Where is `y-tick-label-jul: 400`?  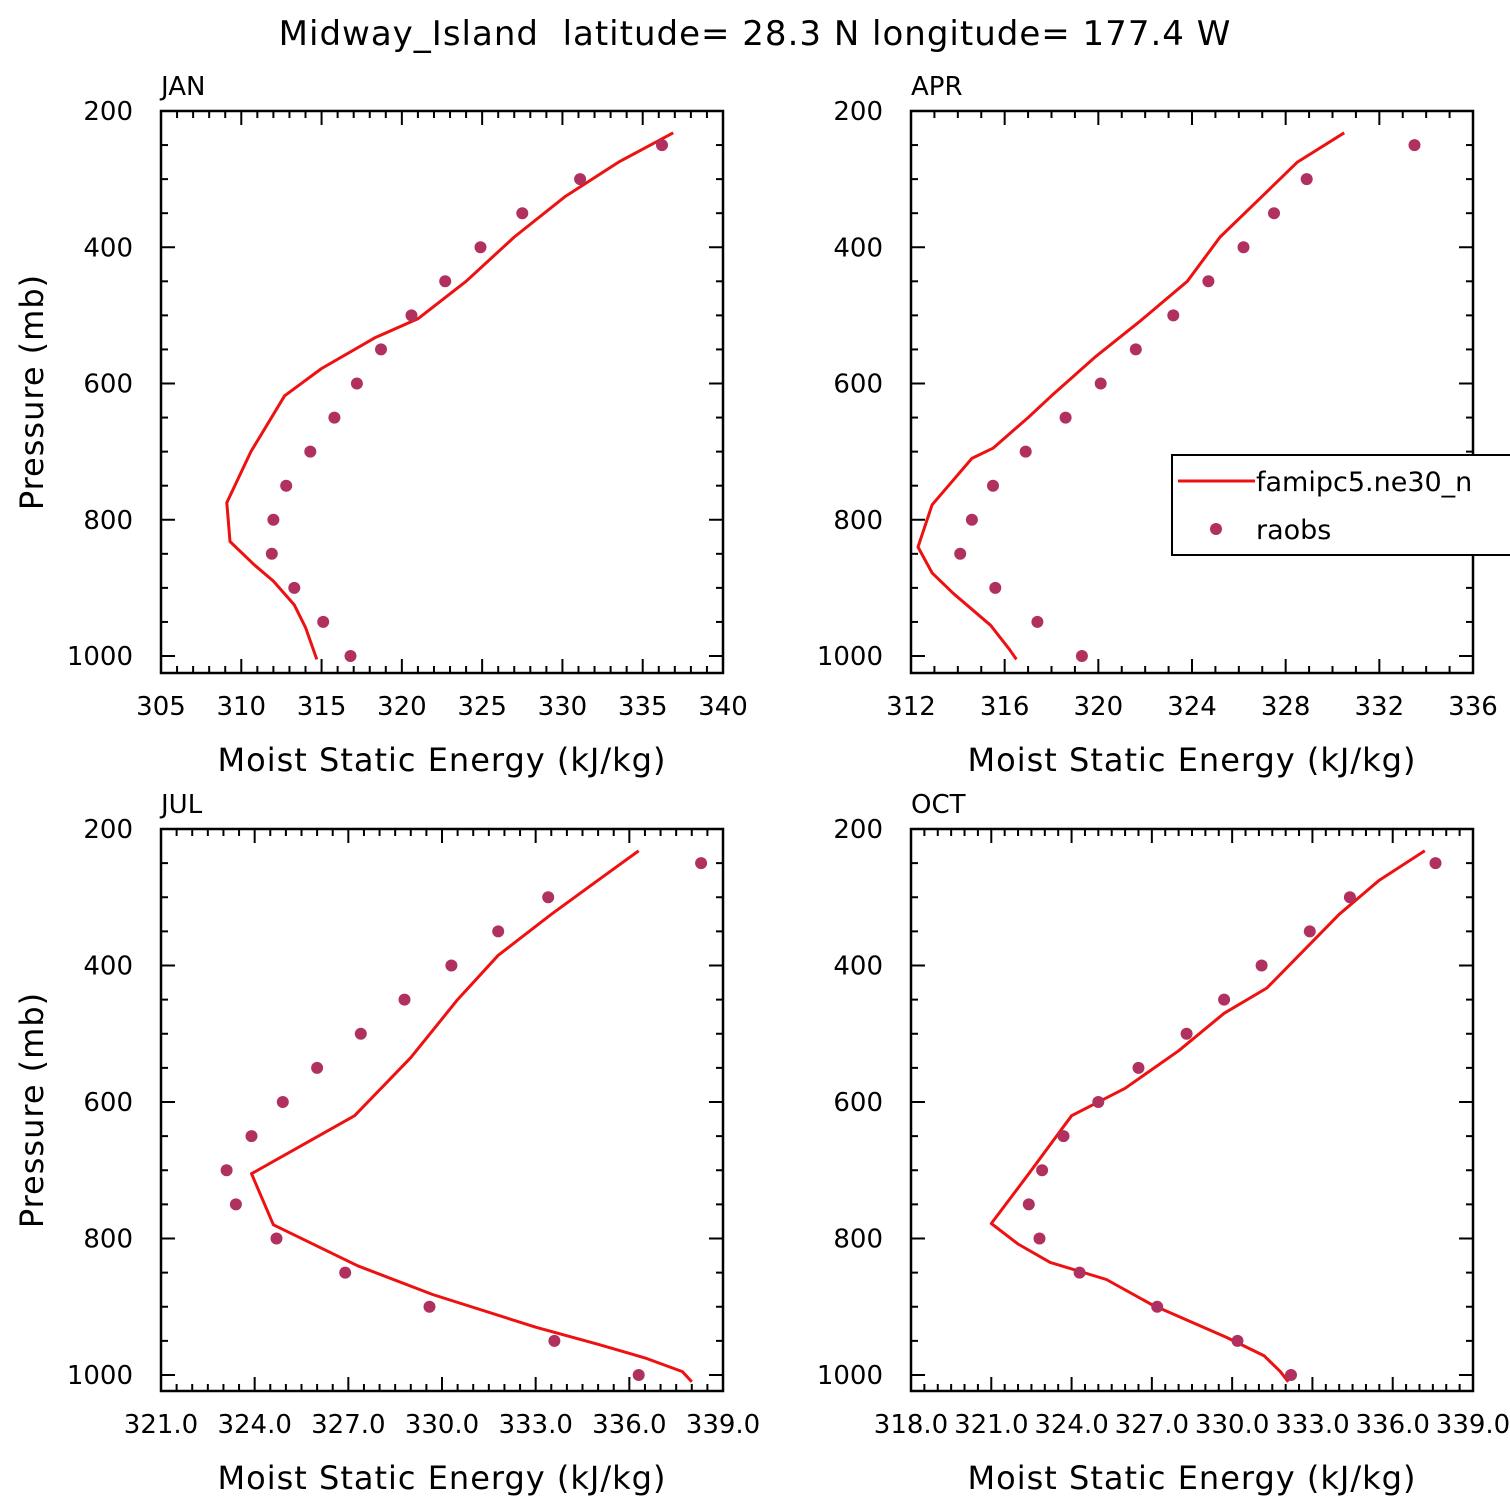
y-tick-label-jul: 400 is located at coordinates (108, 967).